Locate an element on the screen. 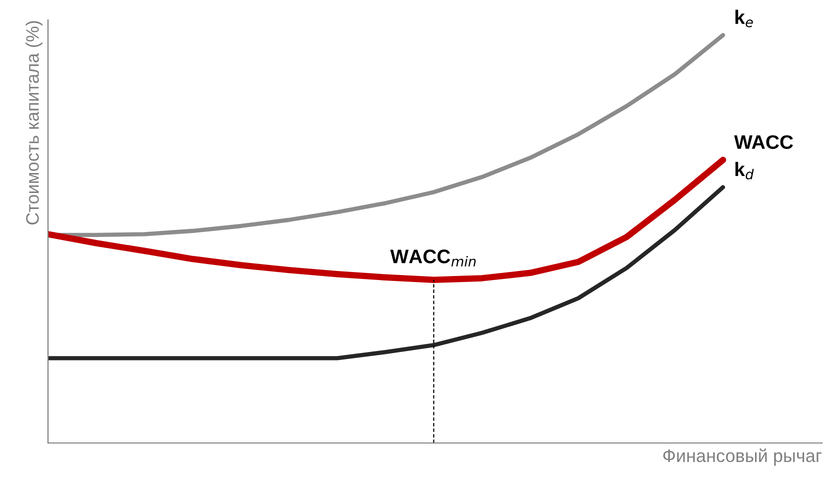  x-axis-title: Финансовый рычаг is located at coordinates (742, 457).